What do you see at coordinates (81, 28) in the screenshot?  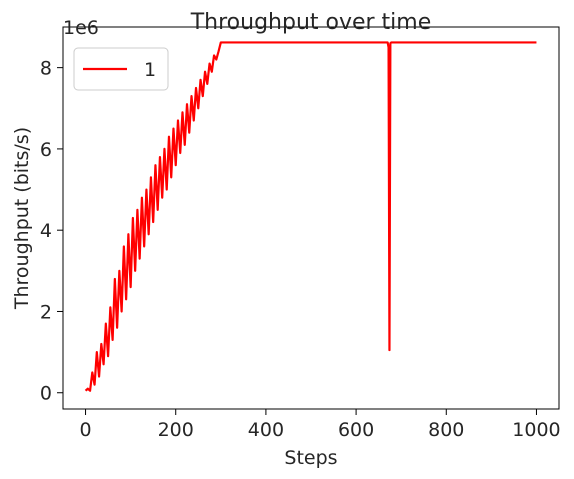 I see `y-axis-offset-label: 1e6` at bounding box center [81, 28].